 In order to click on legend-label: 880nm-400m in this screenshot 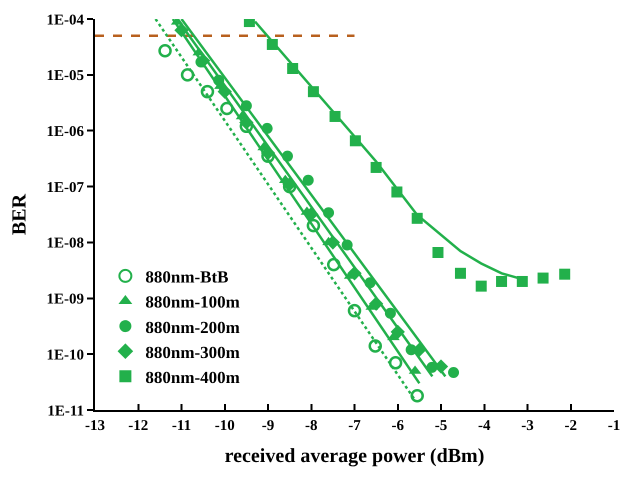, I will do `click(192, 377)`.